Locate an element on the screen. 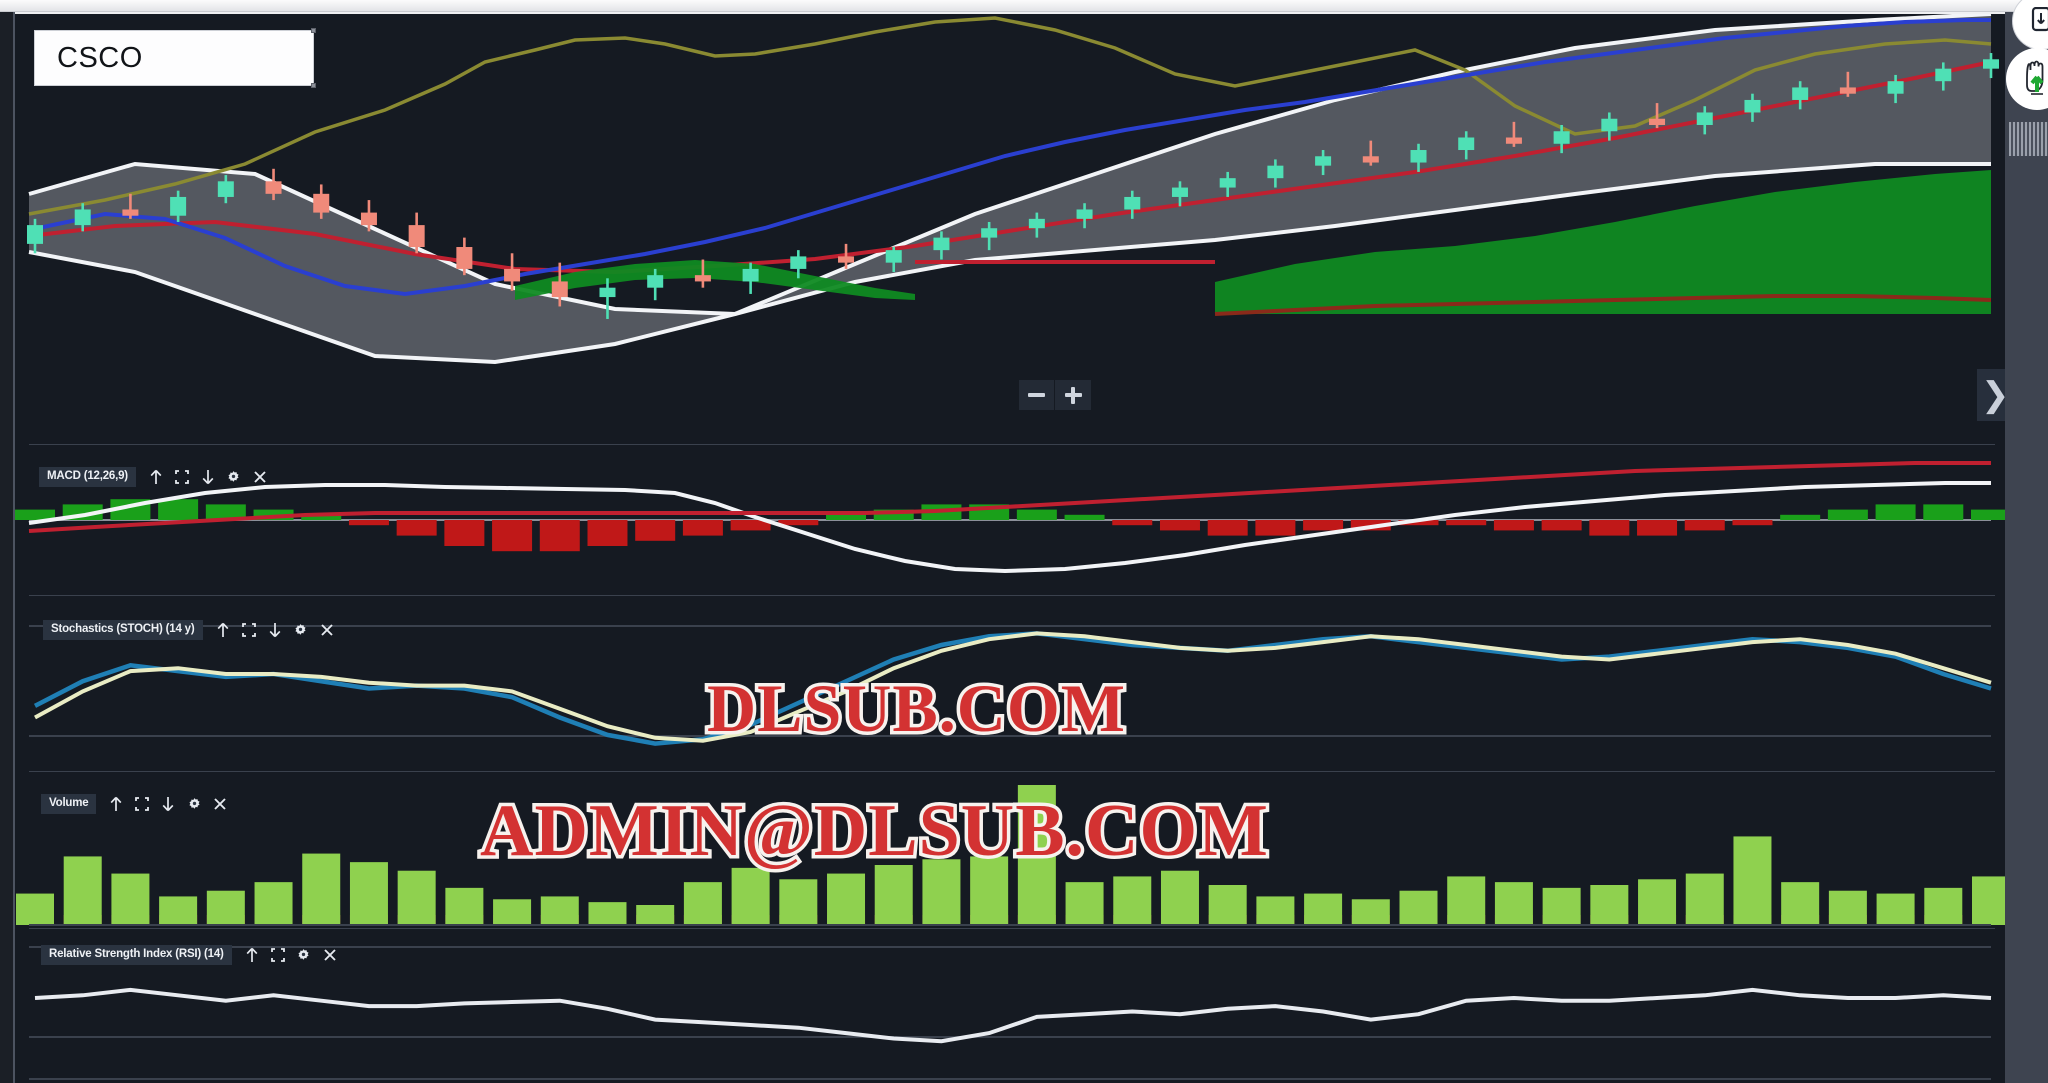 This screenshot has height=1083, width=2048. drag-hand-button is located at coordinates (2027, 79).